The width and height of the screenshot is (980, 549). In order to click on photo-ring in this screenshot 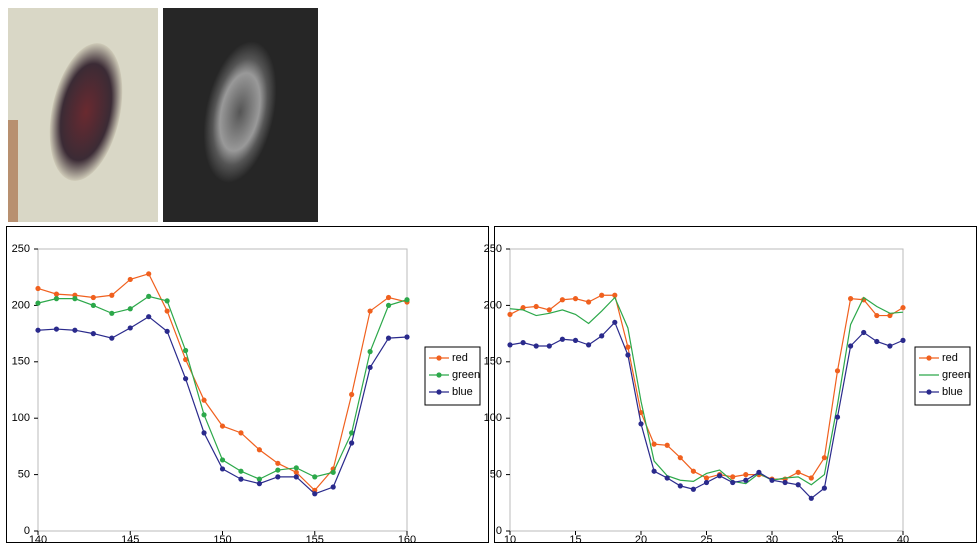, I will do `click(240, 112)`.